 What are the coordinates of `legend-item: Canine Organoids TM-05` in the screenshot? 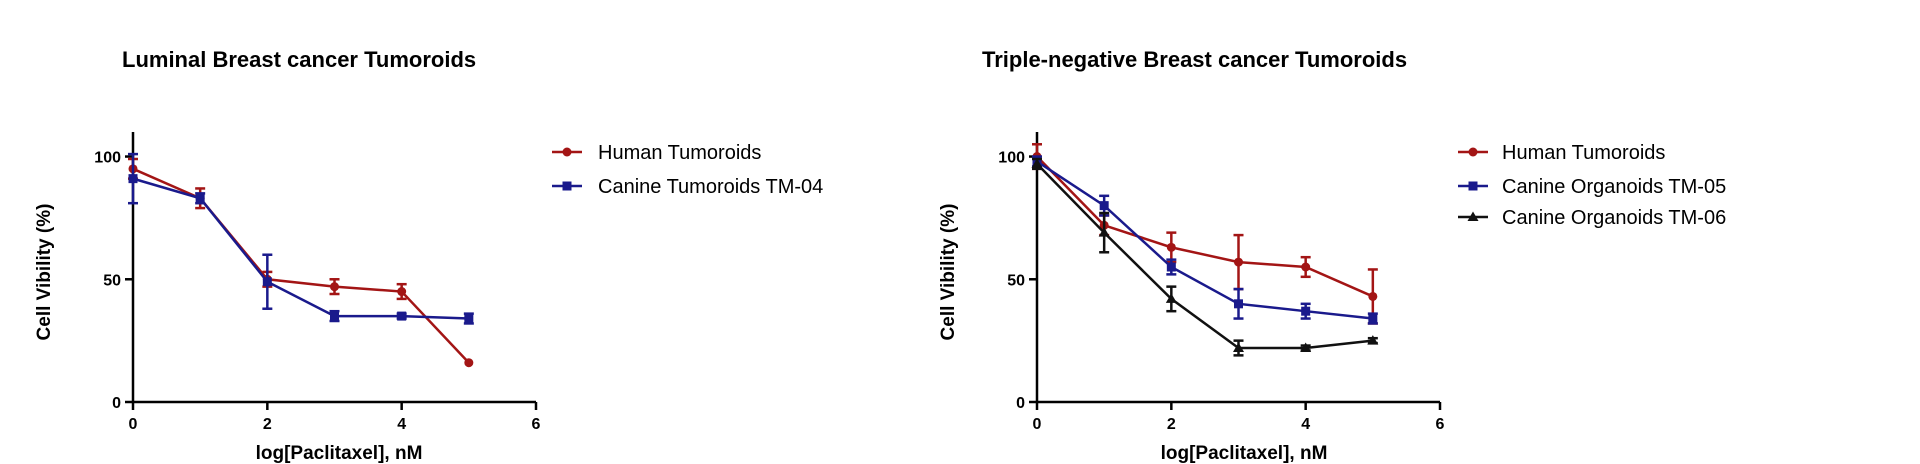 It's located at (1592, 187).